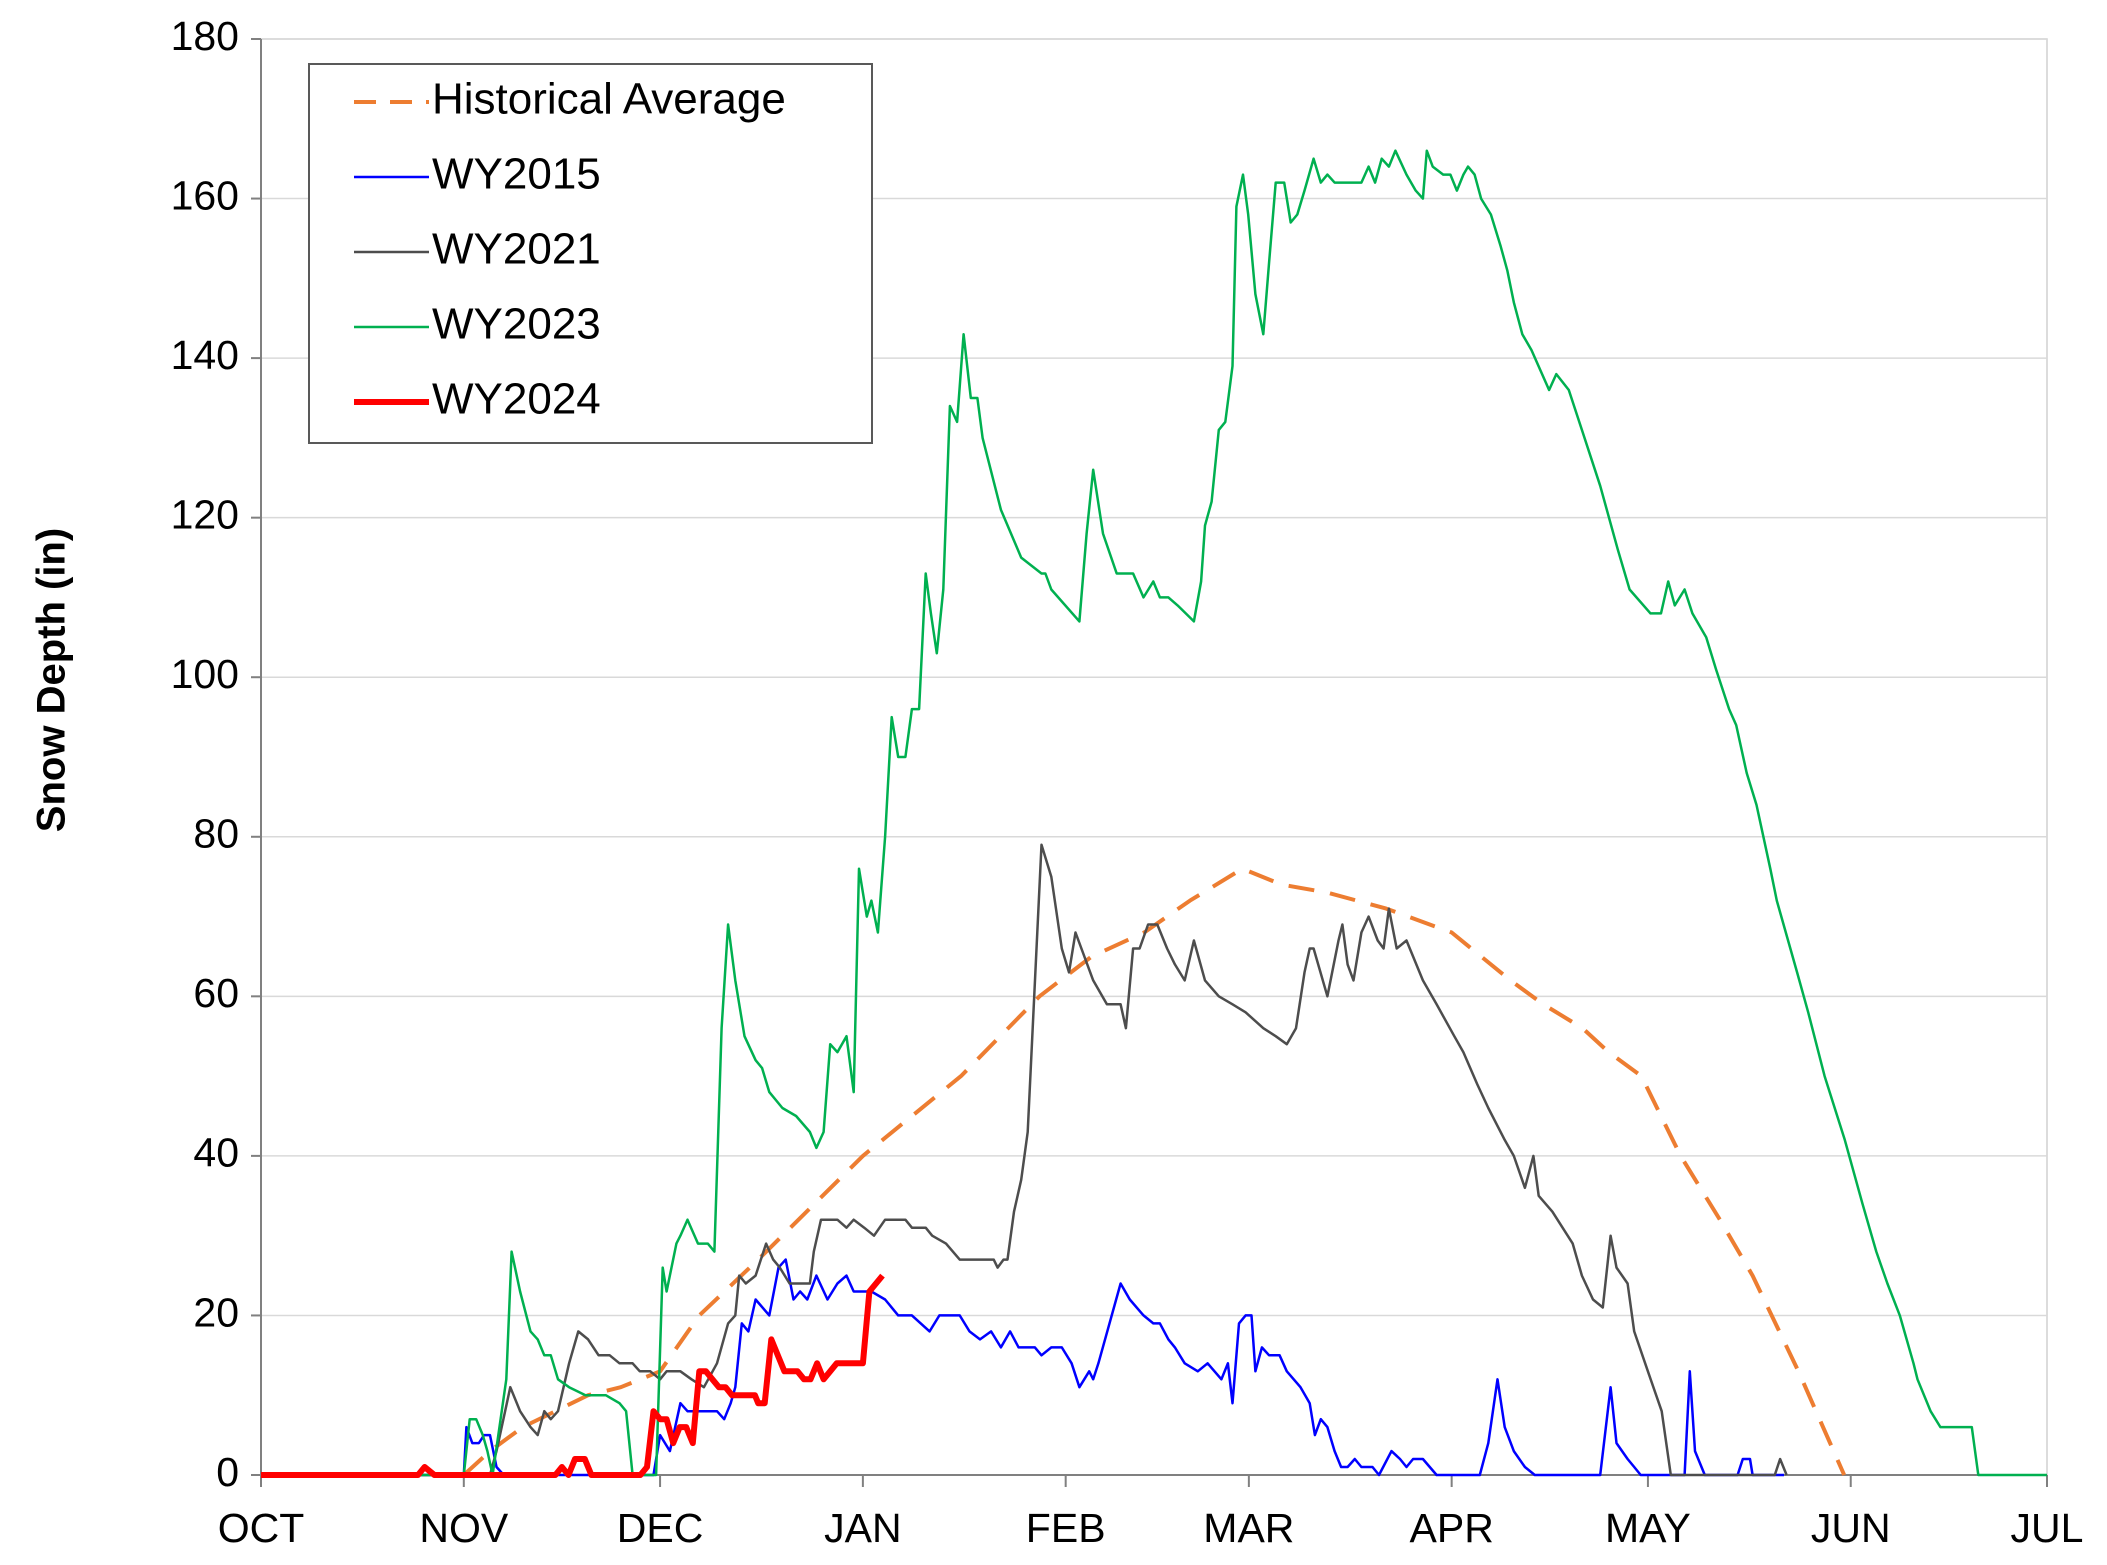 The image size is (2107, 1565). What do you see at coordinates (261, 1528) in the screenshot?
I see `x-tick-label: OCT` at bounding box center [261, 1528].